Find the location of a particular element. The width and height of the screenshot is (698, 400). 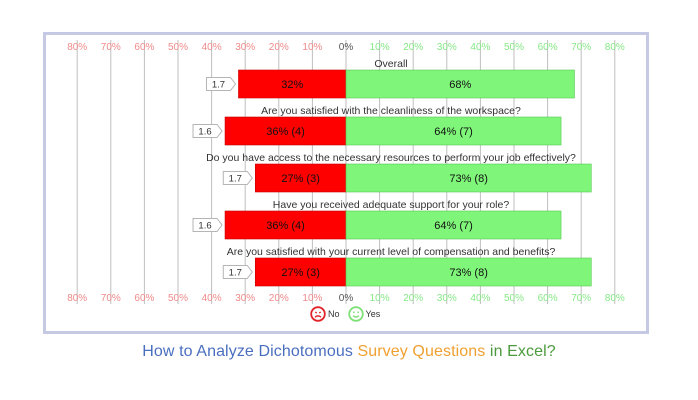

smile-face-icon is located at coordinates (355, 314).